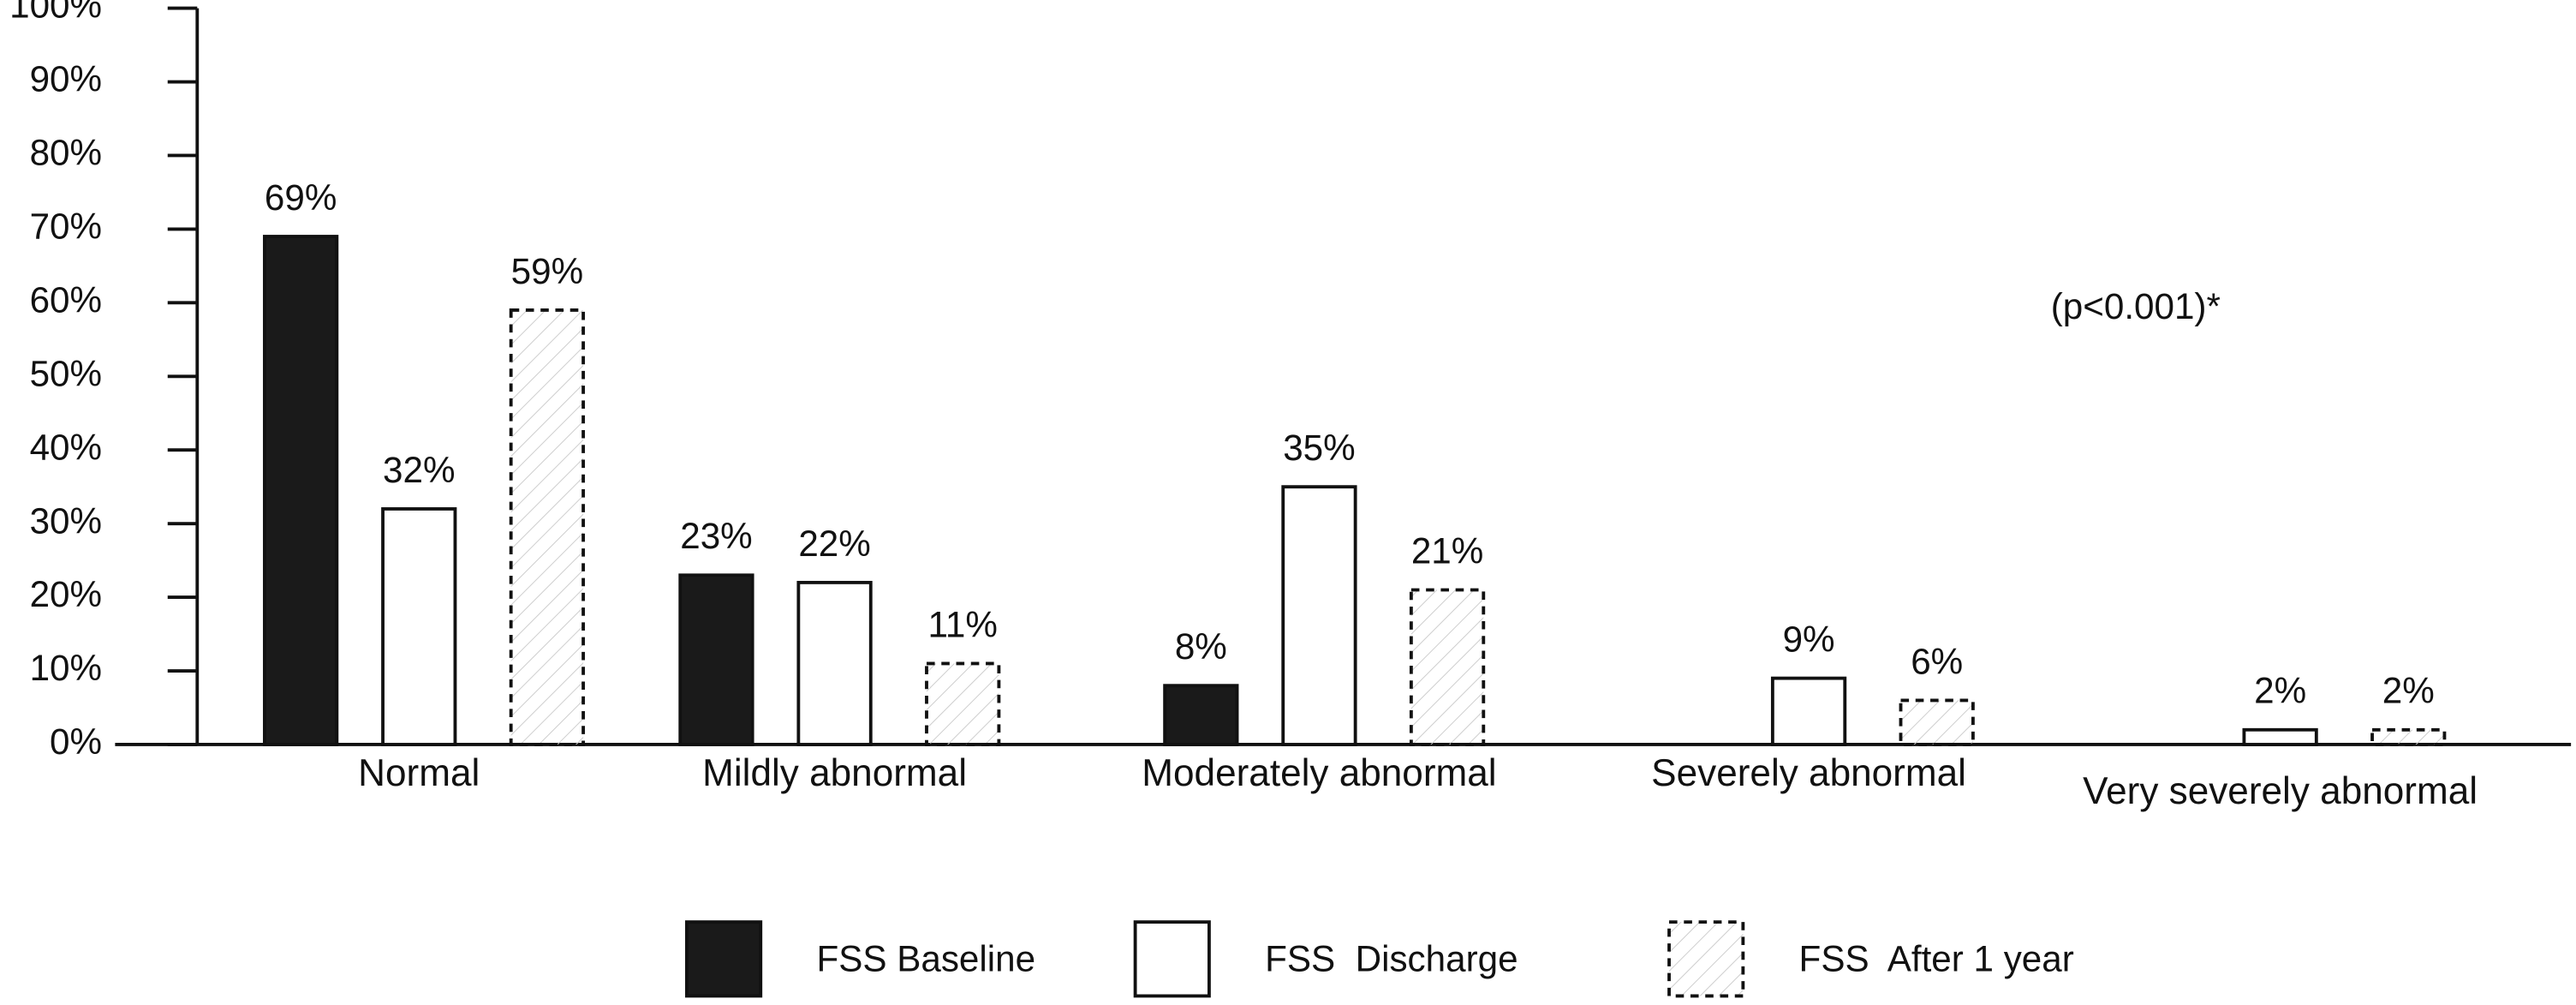 This screenshot has height=1005, width=2576. What do you see at coordinates (1936, 958) in the screenshot?
I see `legend-label: FSS After 1 year` at bounding box center [1936, 958].